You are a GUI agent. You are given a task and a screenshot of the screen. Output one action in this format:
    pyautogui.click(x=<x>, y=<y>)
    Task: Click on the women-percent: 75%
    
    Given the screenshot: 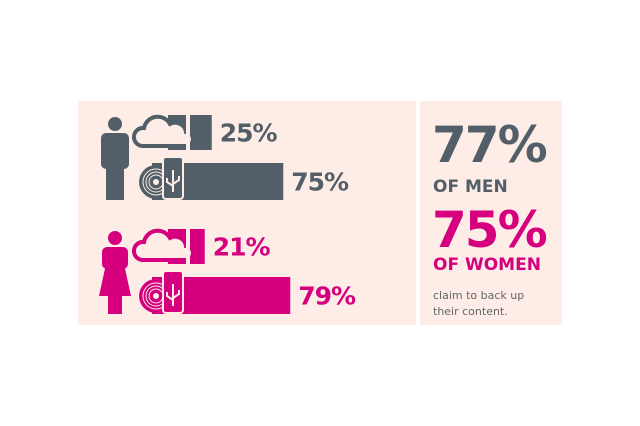 What is the action you would take?
    pyautogui.click(x=489, y=230)
    